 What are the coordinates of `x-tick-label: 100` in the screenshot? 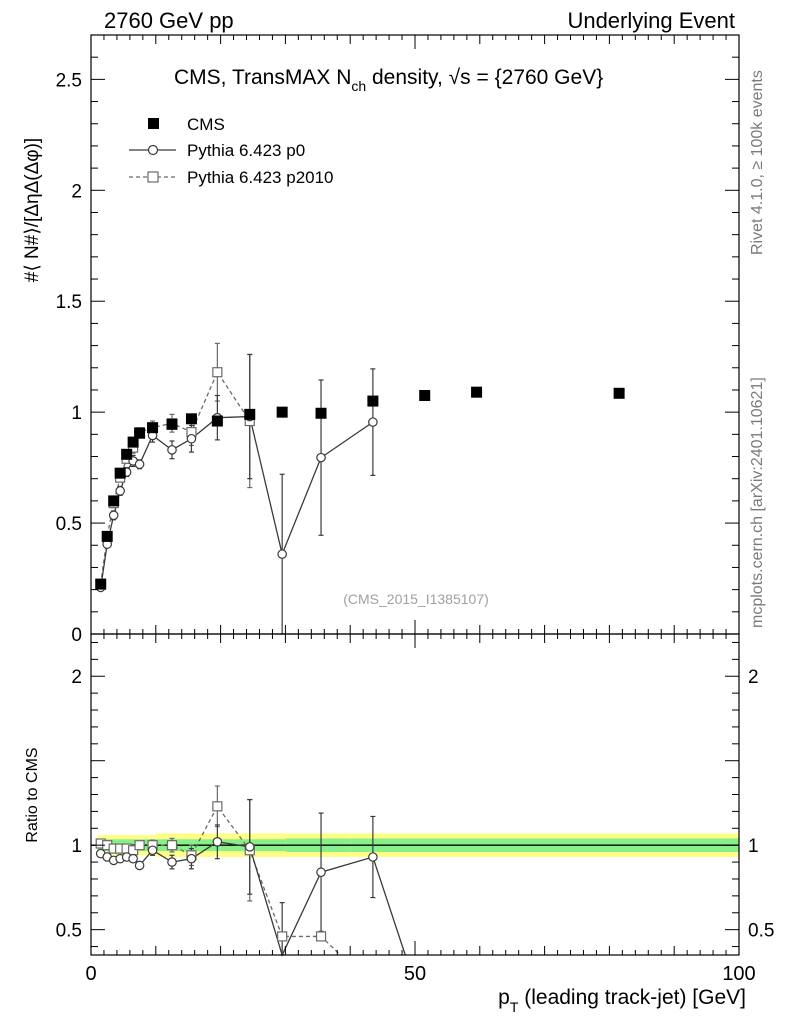 It's located at (738, 974).